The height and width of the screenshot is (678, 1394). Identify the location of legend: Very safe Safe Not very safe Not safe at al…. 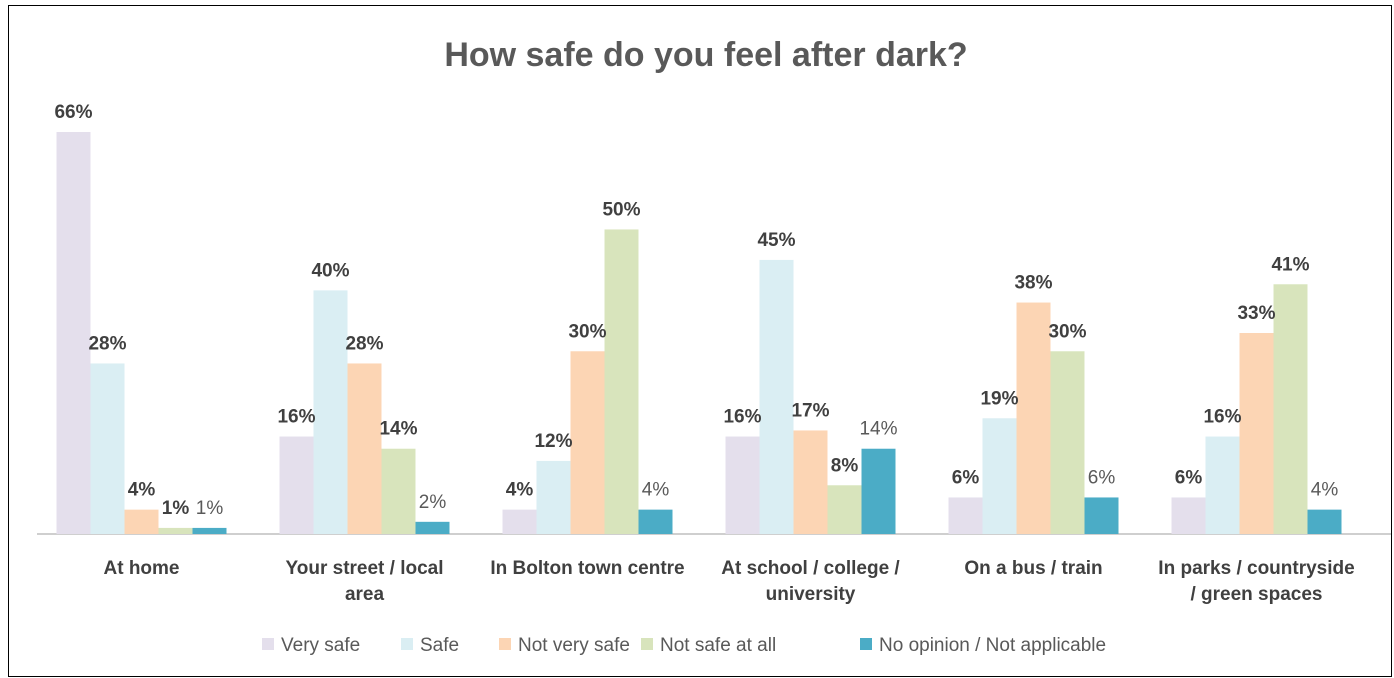
(684, 645).